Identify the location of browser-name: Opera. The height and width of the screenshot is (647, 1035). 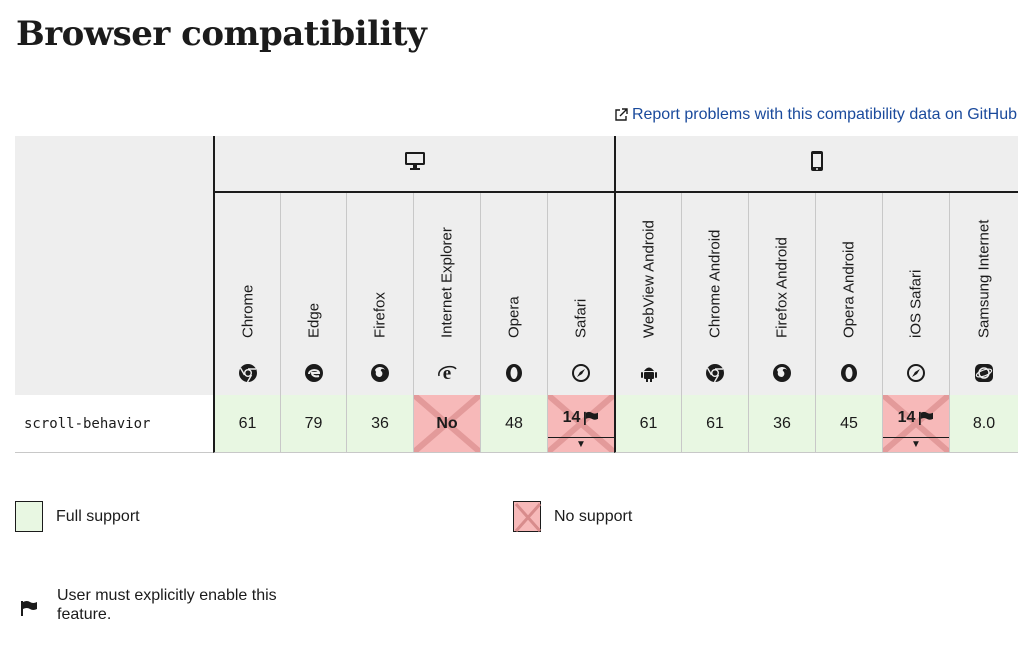
(514, 317).